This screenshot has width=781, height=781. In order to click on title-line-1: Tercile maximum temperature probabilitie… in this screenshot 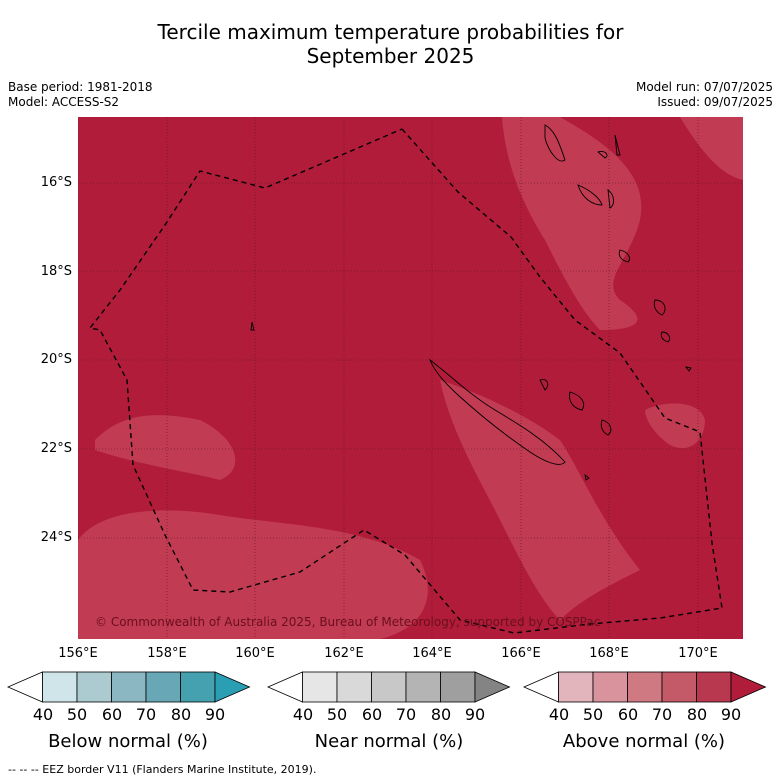, I will do `click(390, 32)`.